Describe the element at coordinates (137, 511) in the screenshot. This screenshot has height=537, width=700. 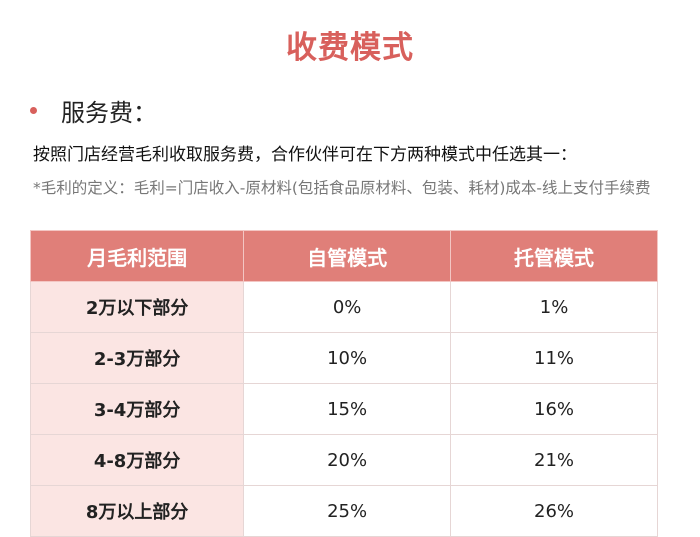
I see `range-cell: 8万以上部分` at that location.